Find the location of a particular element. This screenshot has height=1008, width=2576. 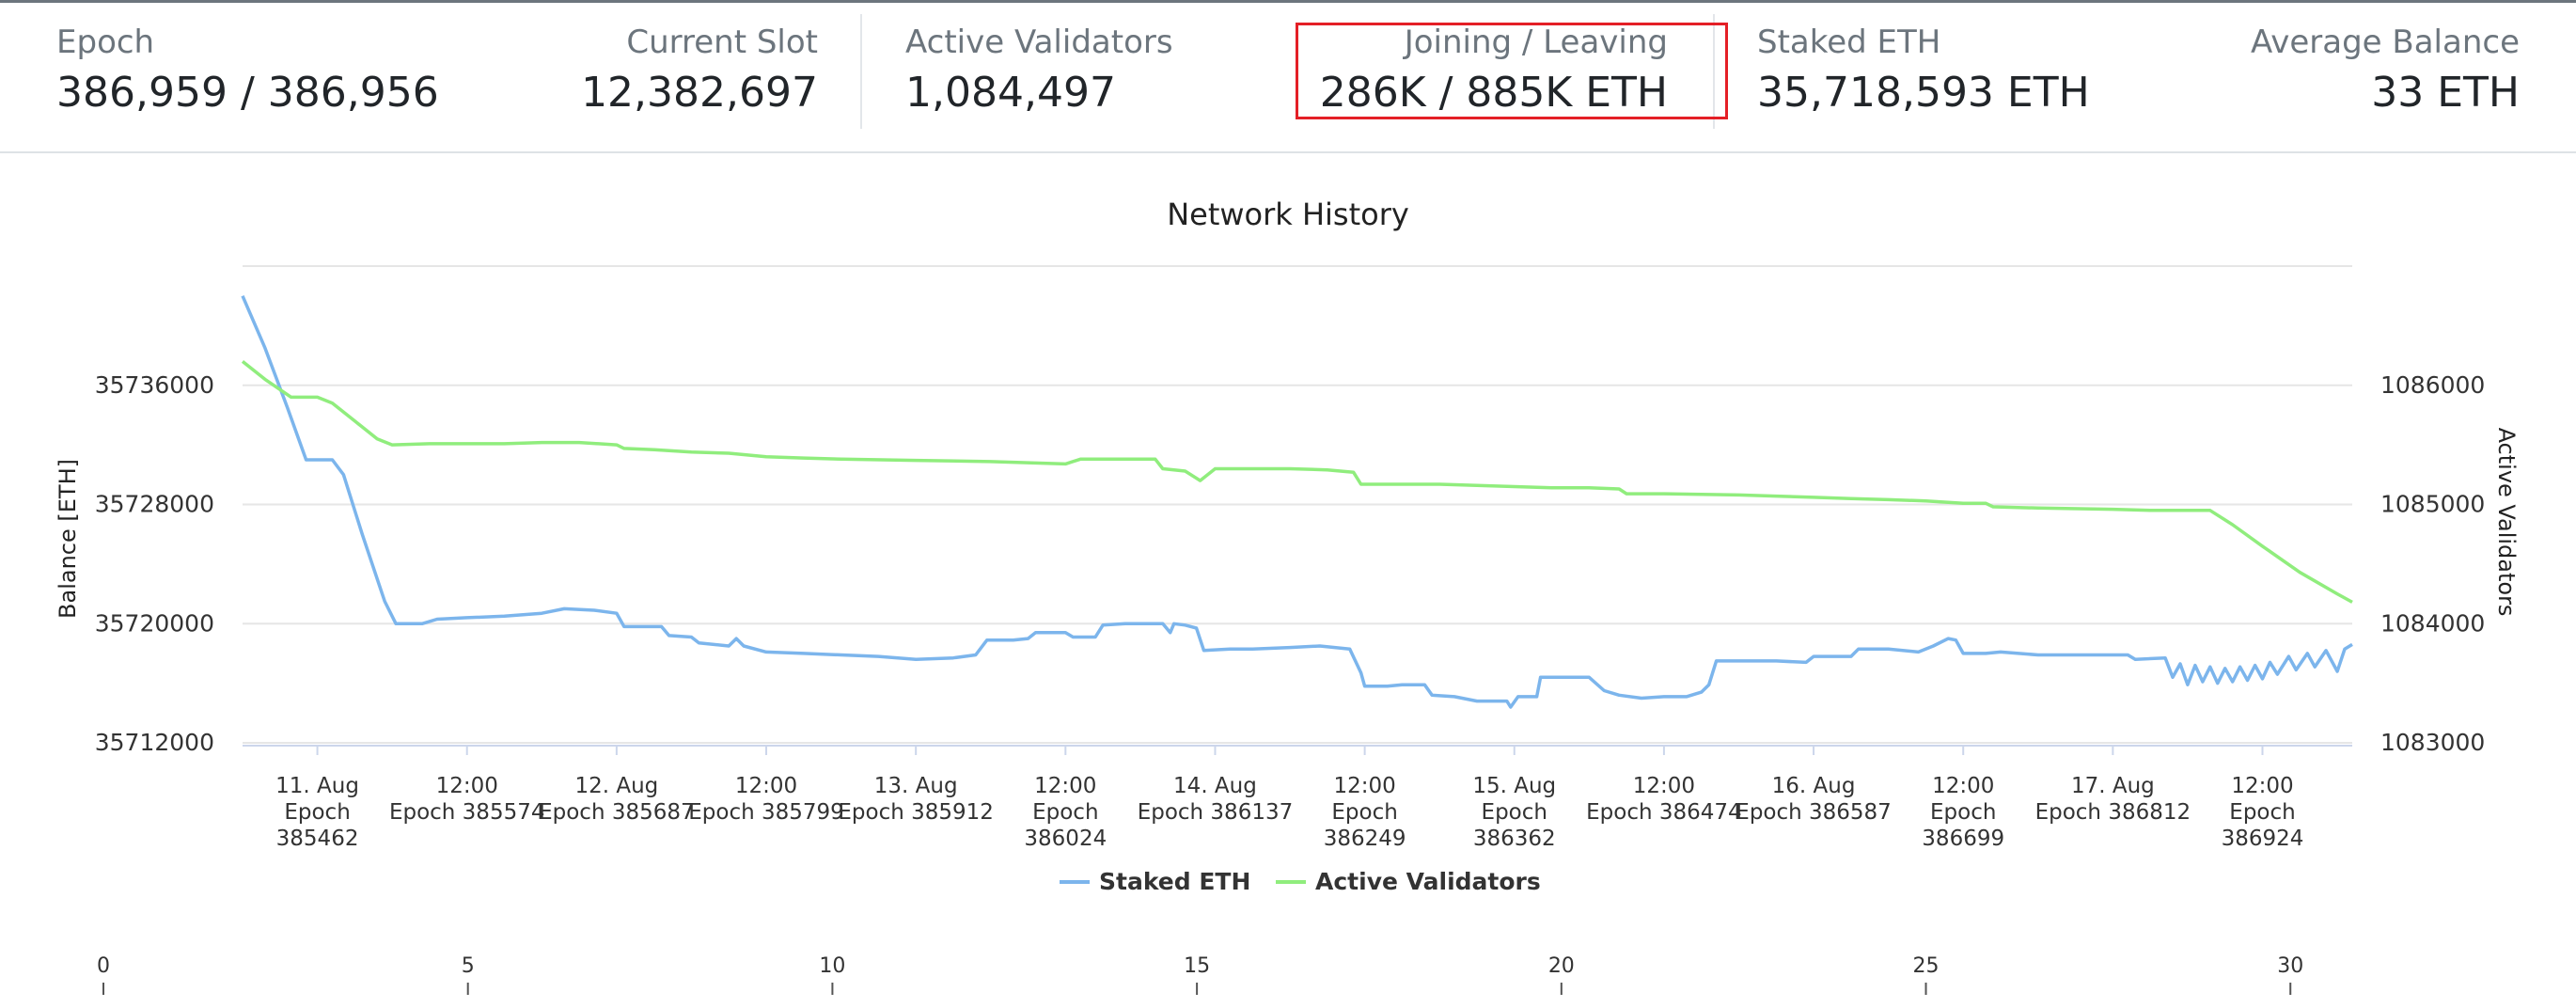

navigator-axis: 0 5 10 15 20 25 30 is located at coordinates (1200, 975).